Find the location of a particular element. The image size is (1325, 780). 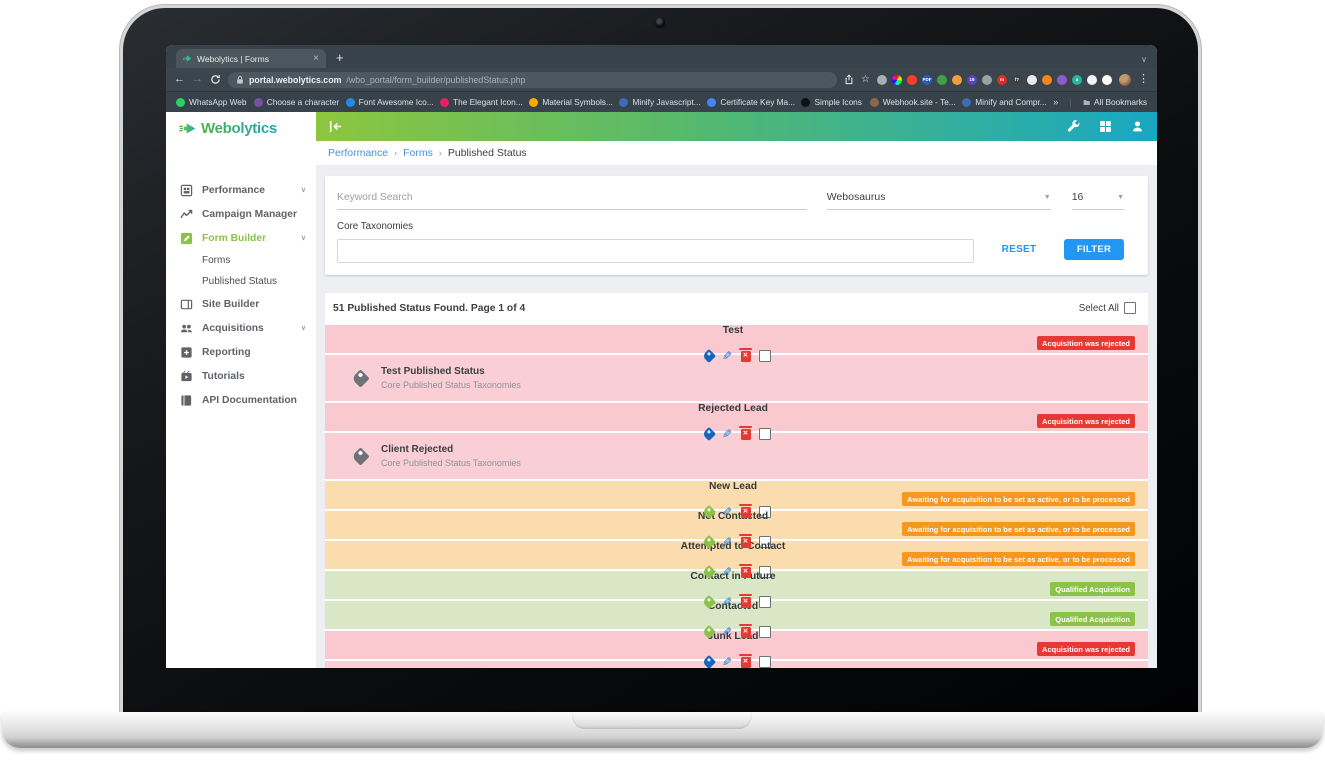

profile-avatar is located at coordinates (1125, 79).